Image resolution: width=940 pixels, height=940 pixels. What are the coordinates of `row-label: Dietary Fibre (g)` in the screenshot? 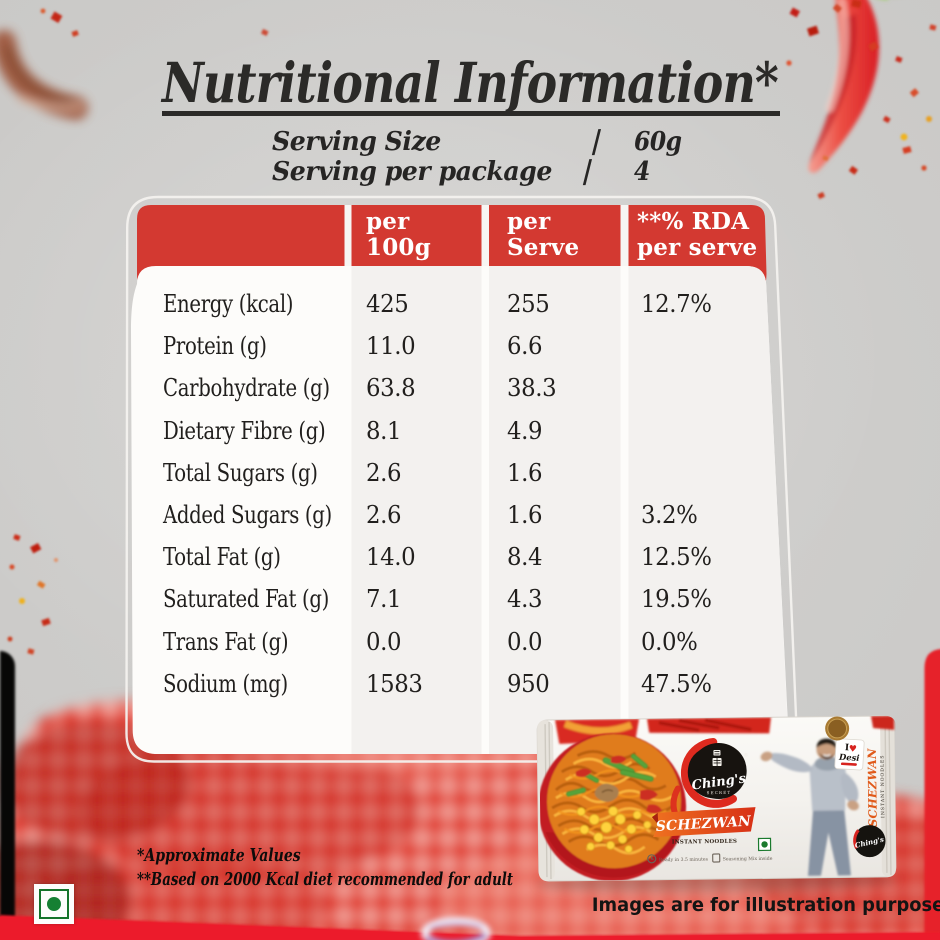 It's located at (244, 430).